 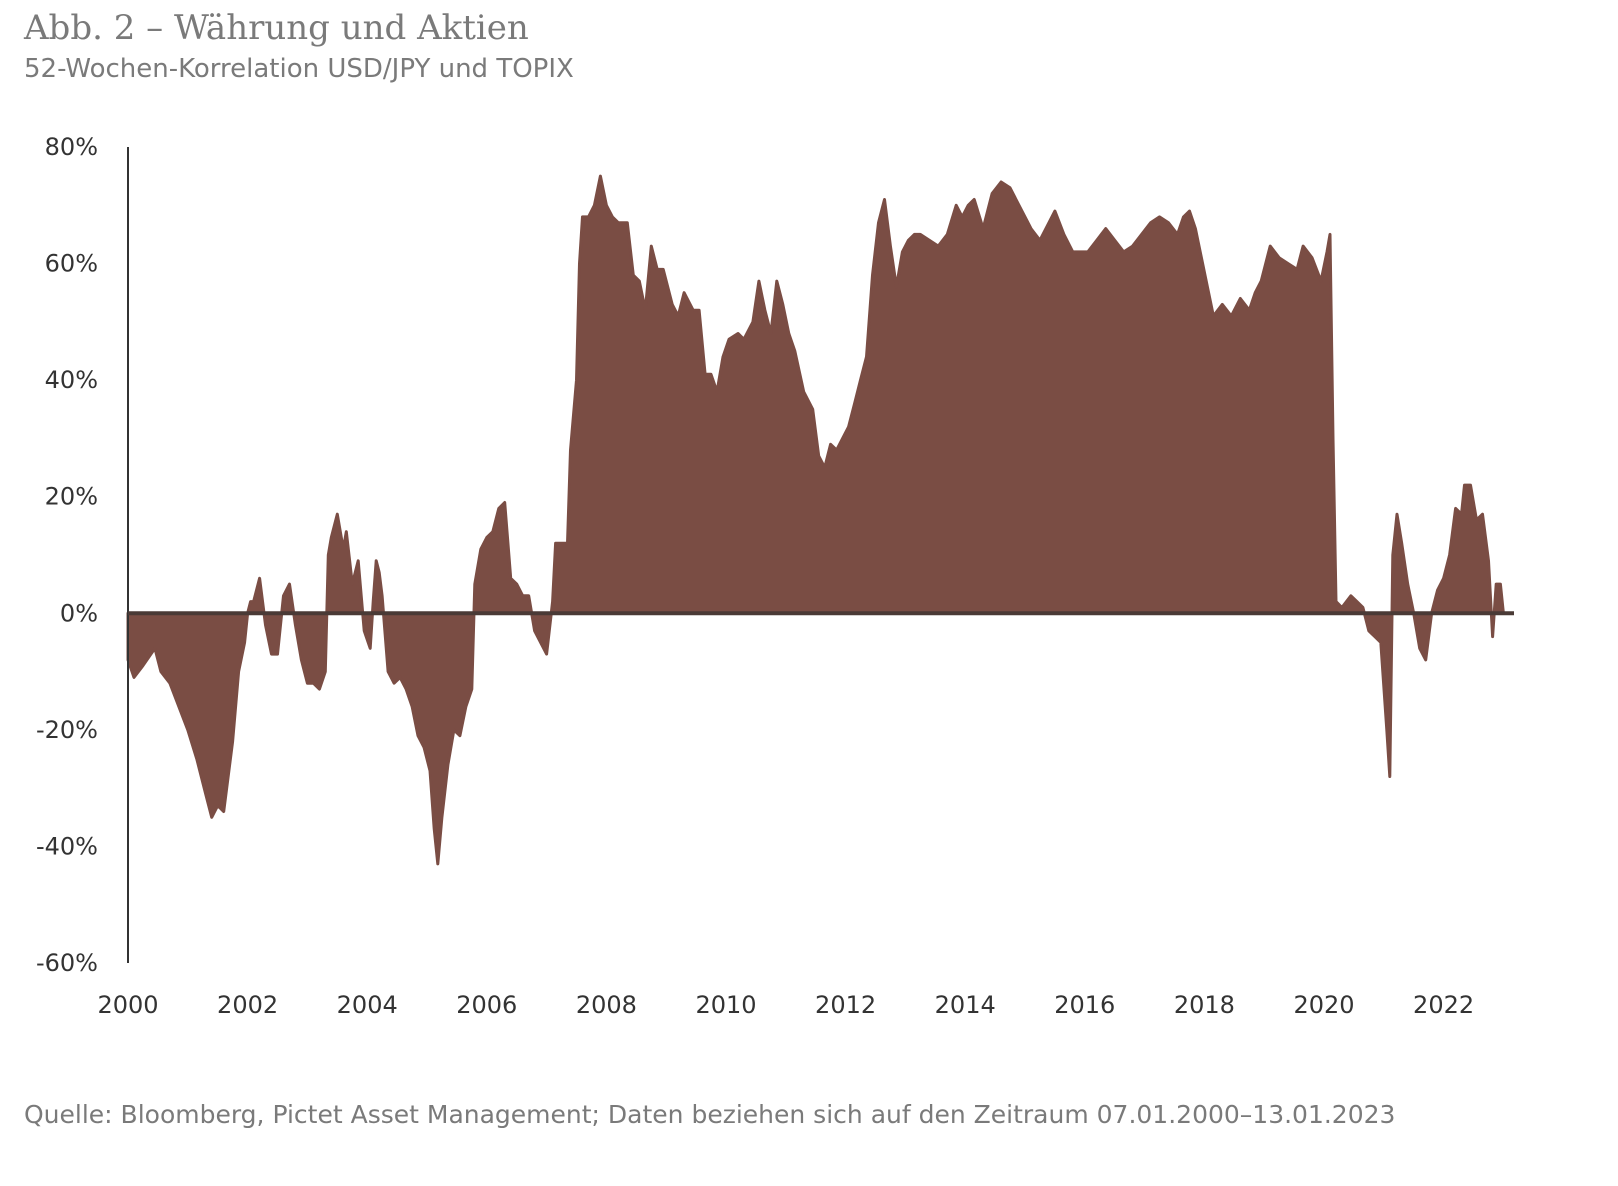 What do you see at coordinates (367, 1005) in the screenshot?
I see `x-tick-label: 2004` at bounding box center [367, 1005].